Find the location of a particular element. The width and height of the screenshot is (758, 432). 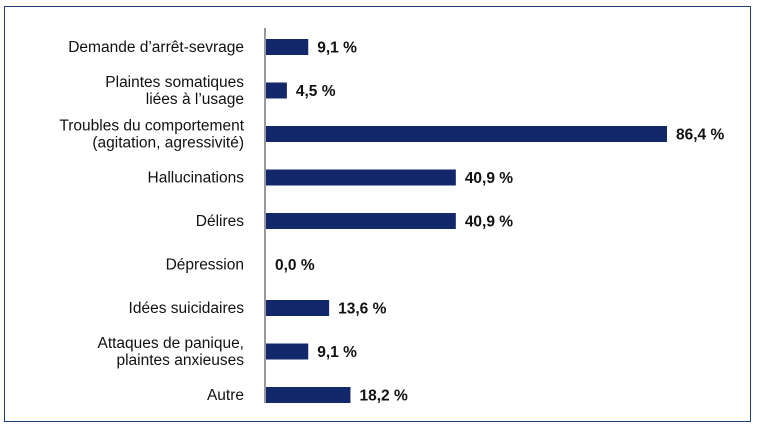

category-label-line: Autre is located at coordinates (225, 395).